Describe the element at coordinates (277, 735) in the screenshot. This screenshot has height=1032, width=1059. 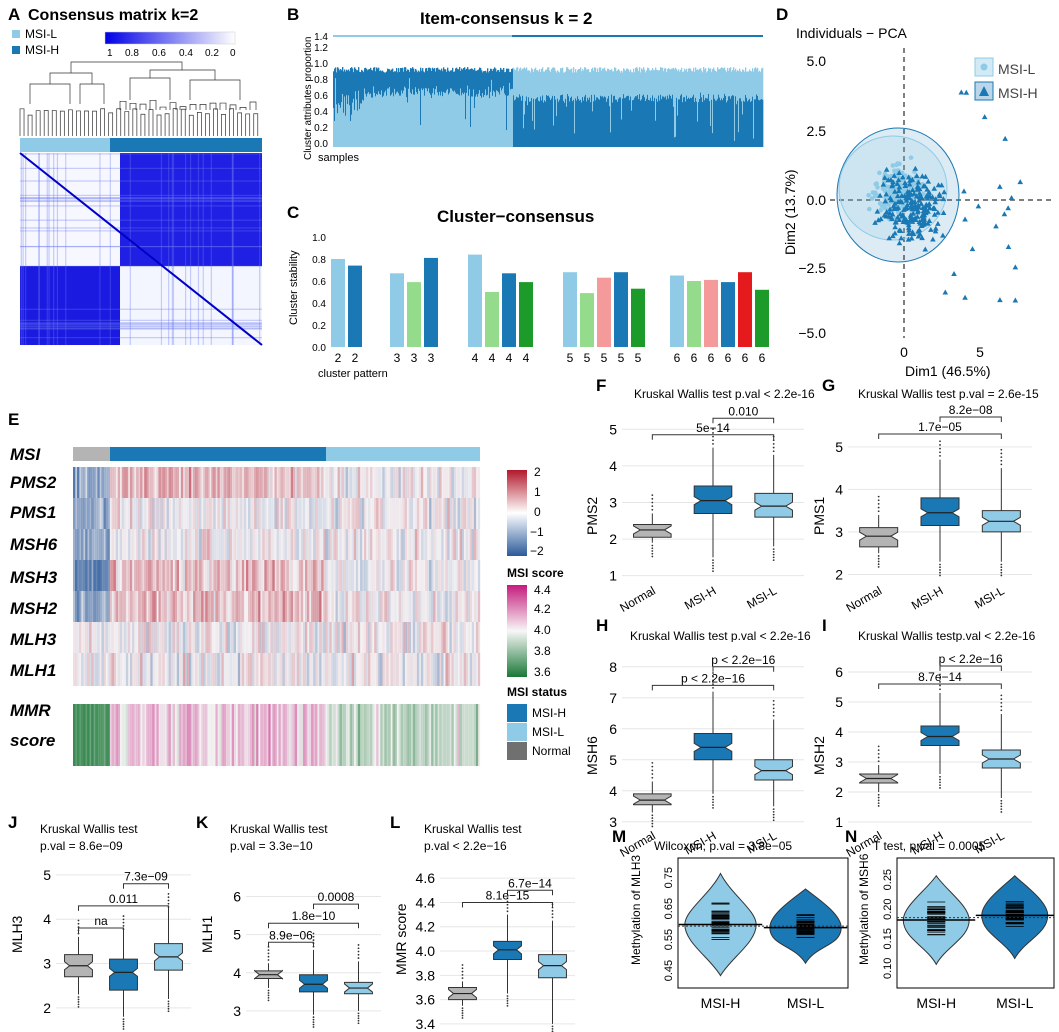
I see `mmr-score-heatmap` at that location.